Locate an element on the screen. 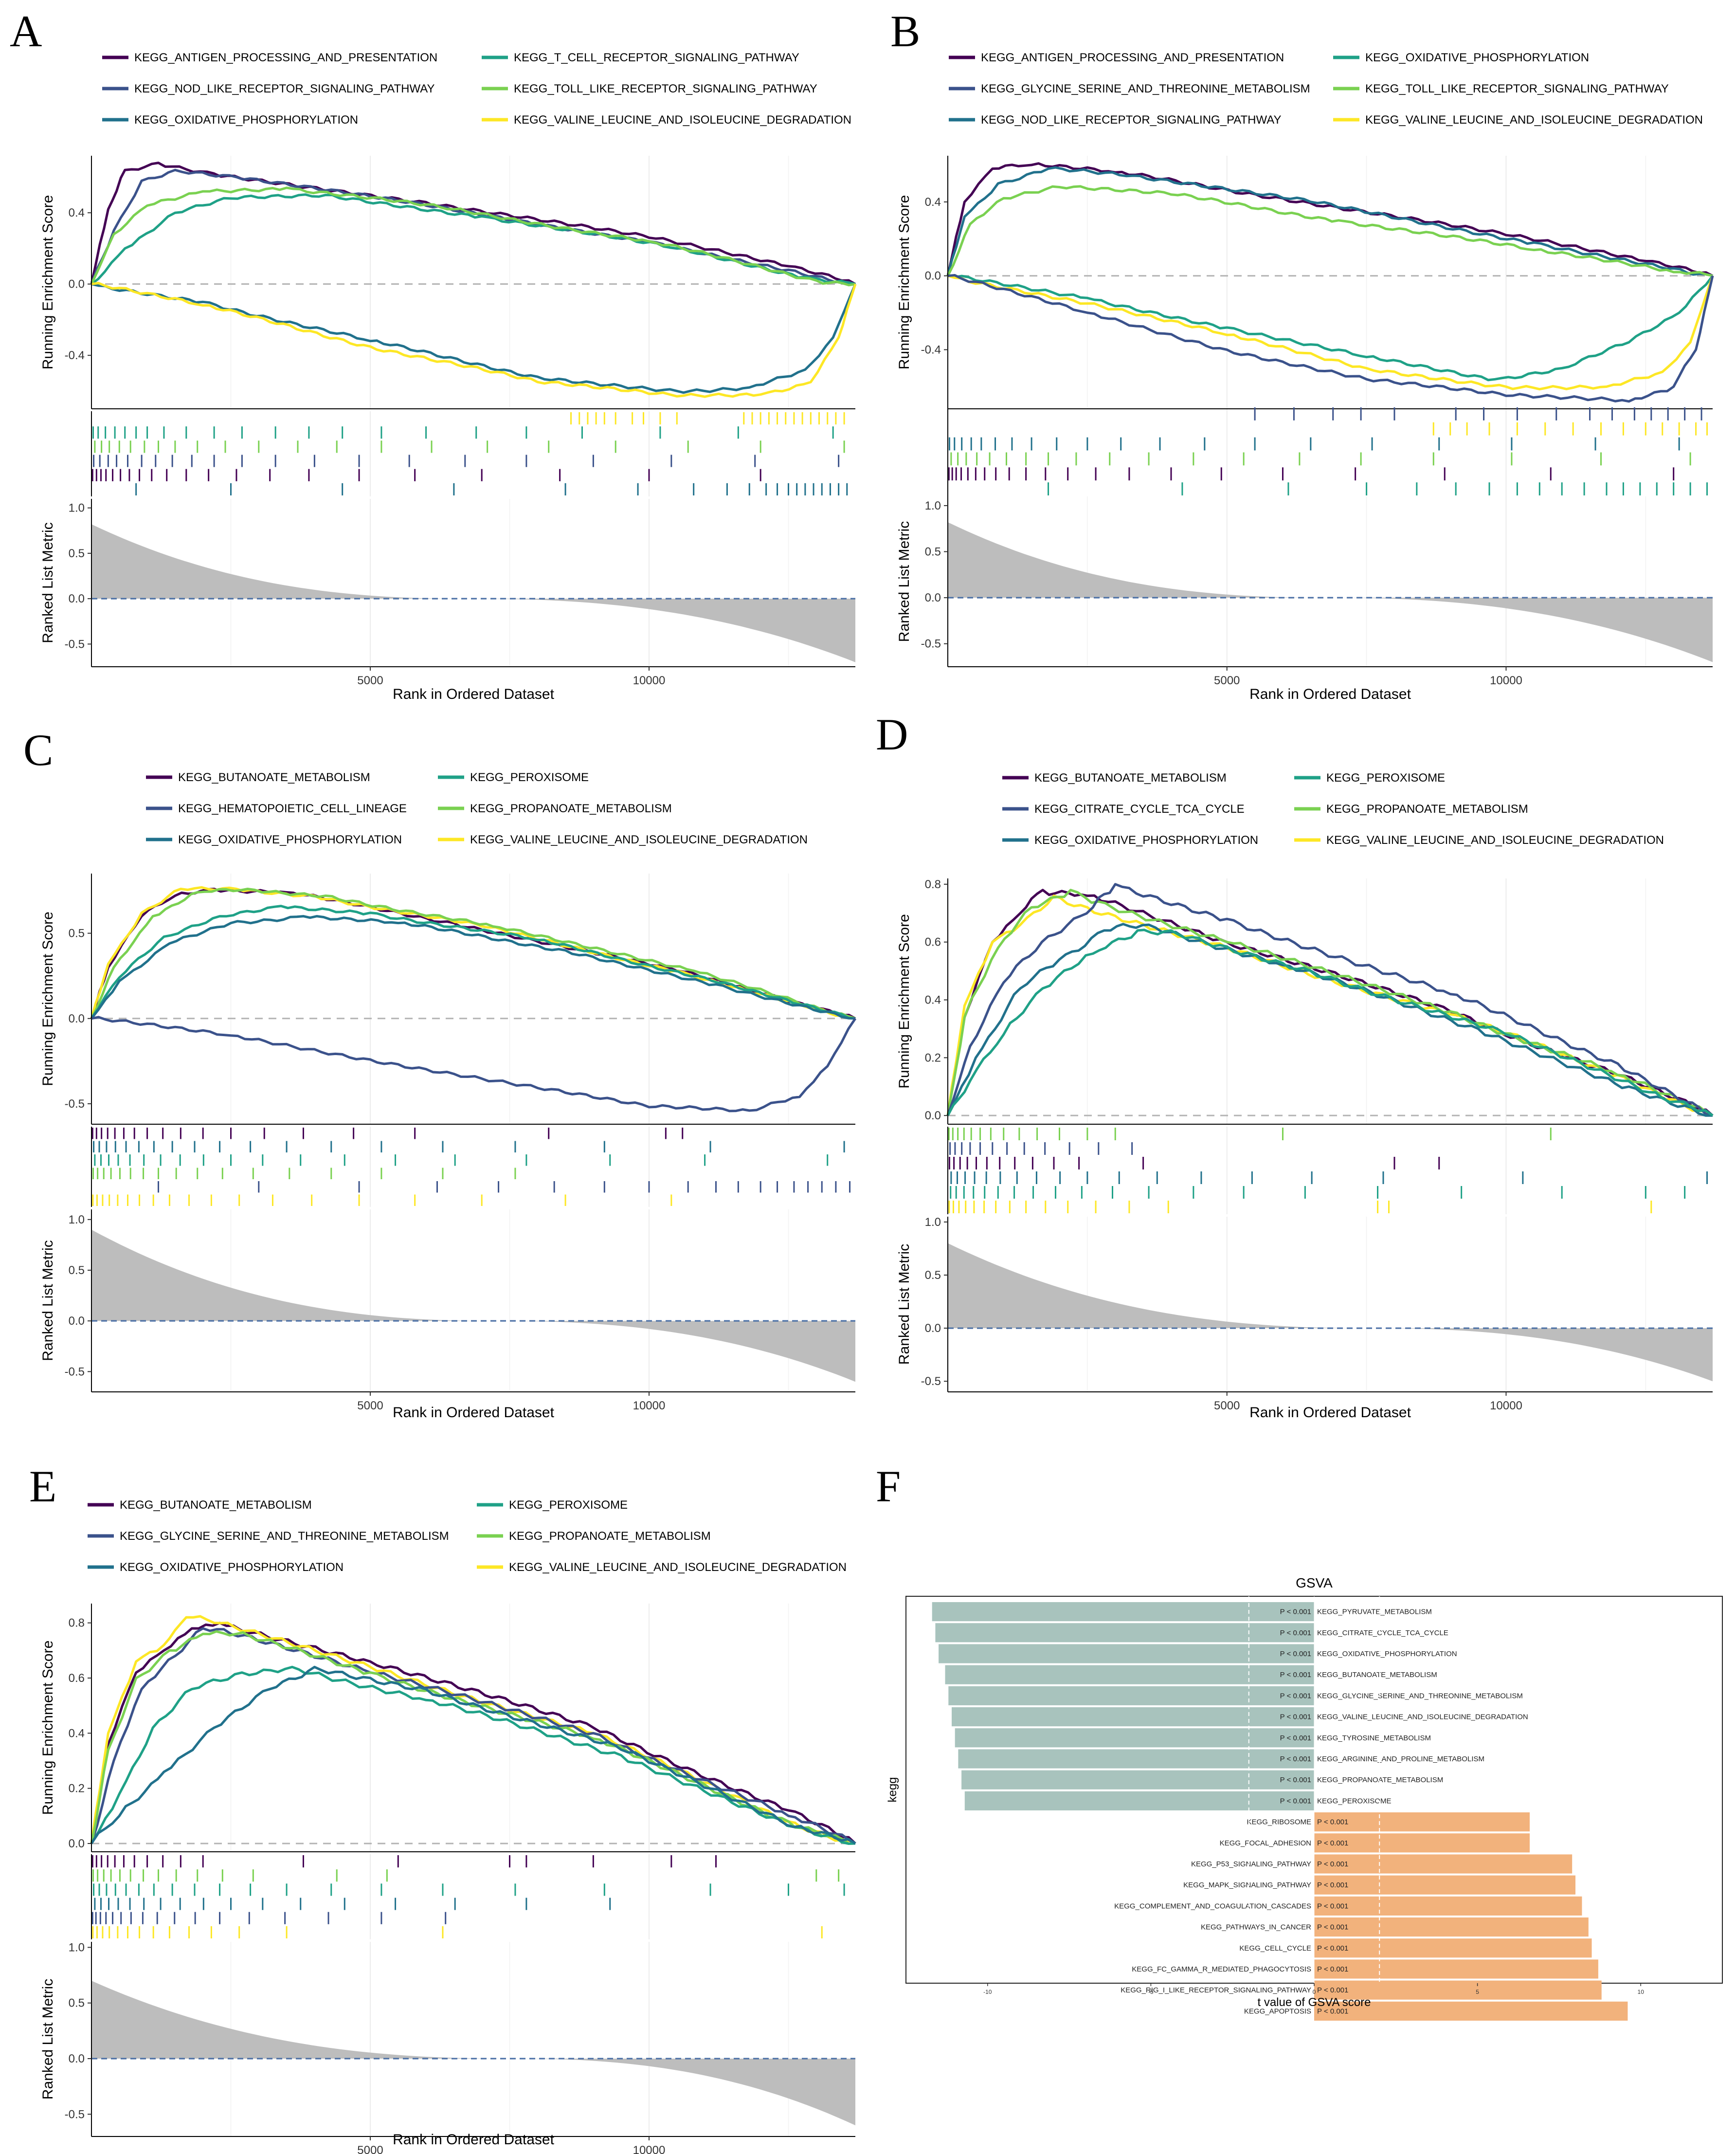 The height and width of the screenshot is (2154, 1736). gsva-category-label: KEGG_ARGININE_AND_PROLINE_METABOLISM is located at coordinates (1401, 1759).